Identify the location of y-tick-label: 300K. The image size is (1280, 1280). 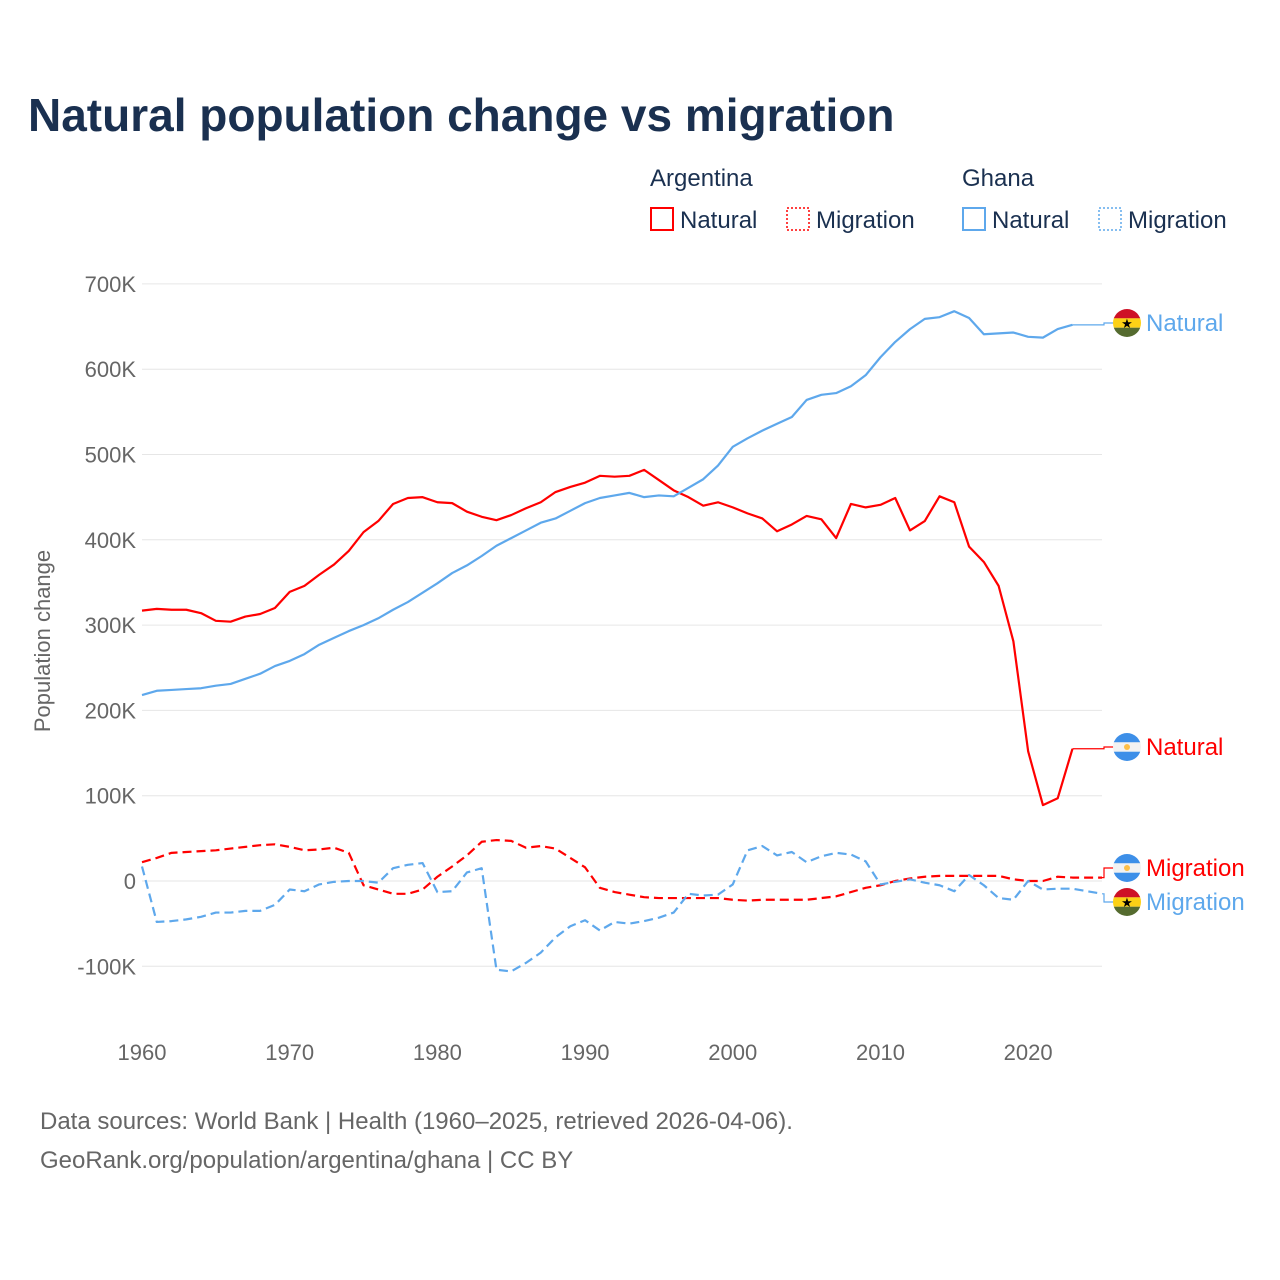
(111, 625).